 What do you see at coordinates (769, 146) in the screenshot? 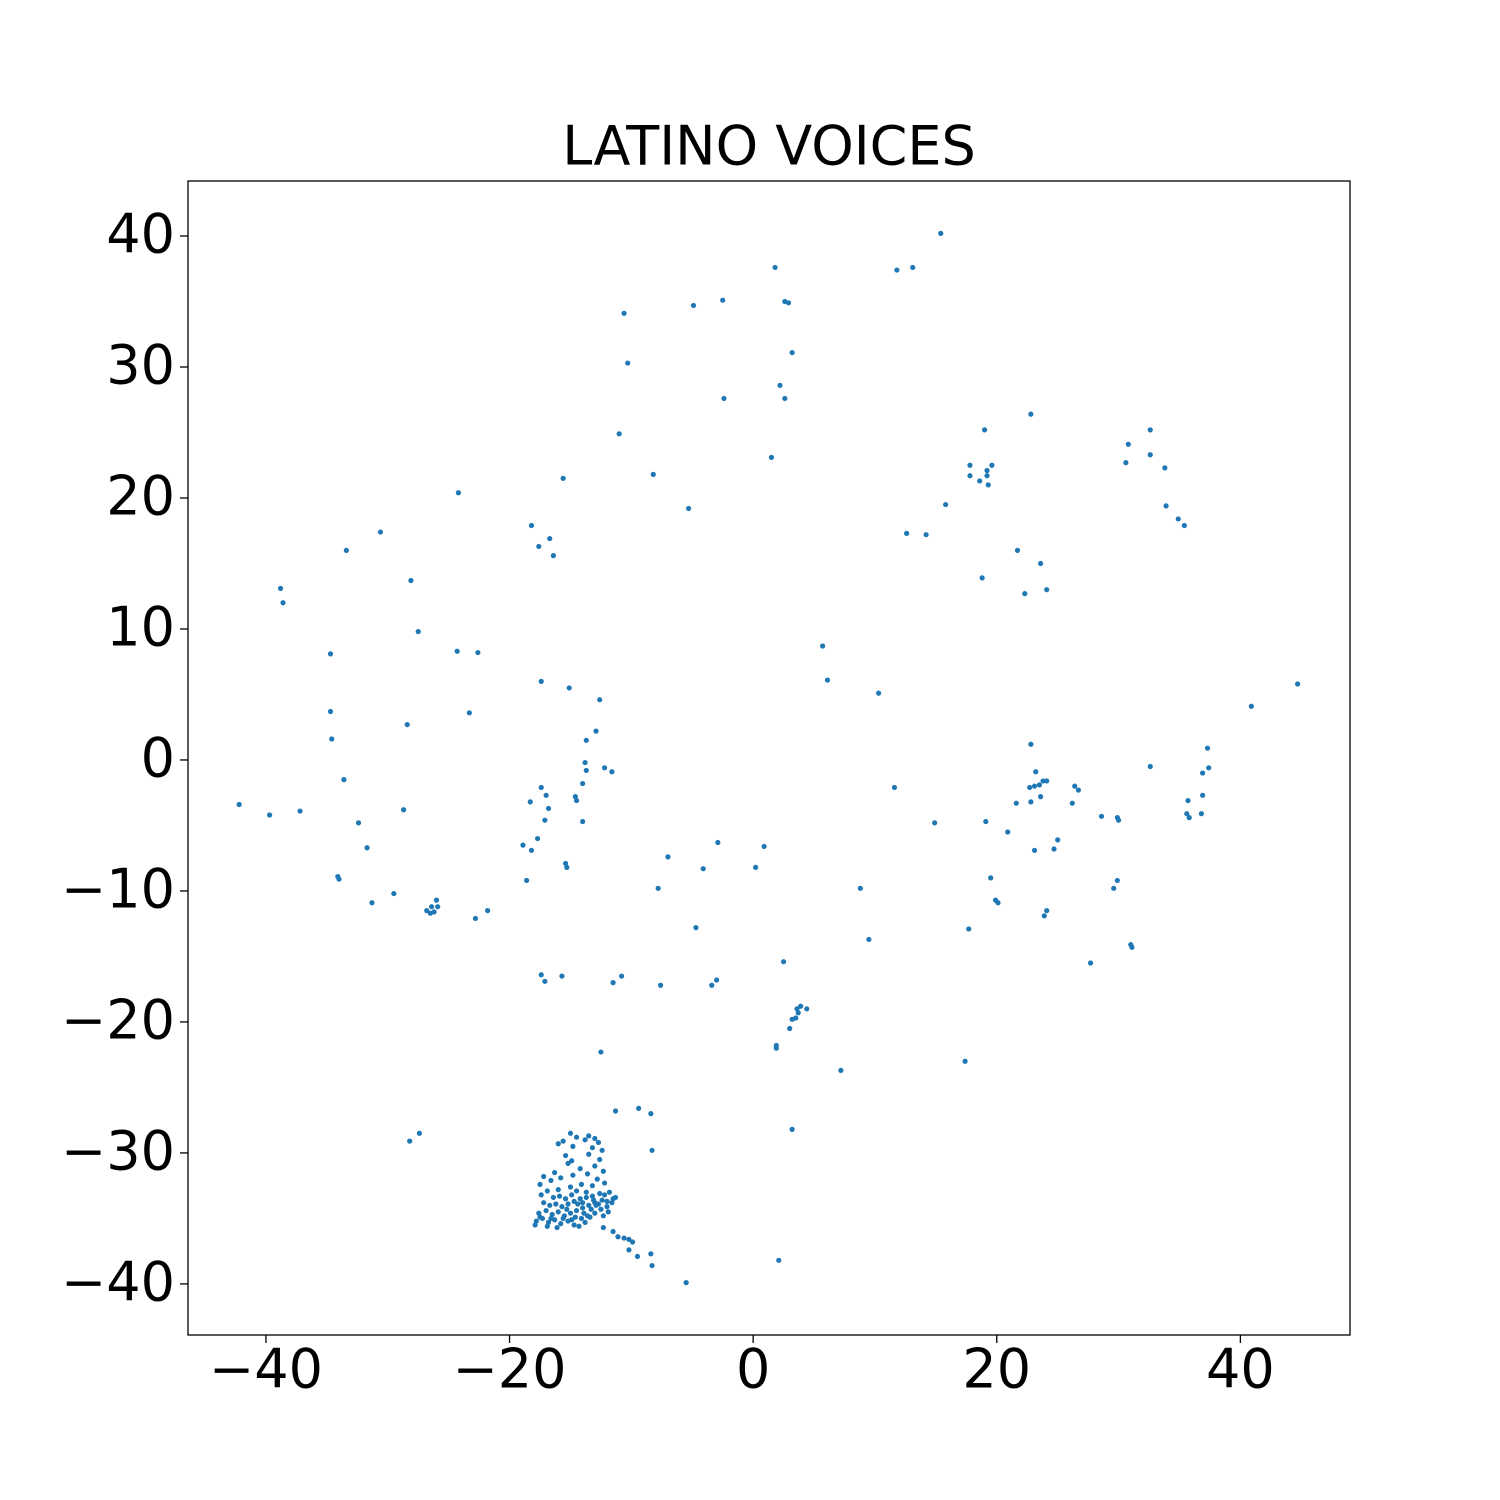
I see `chart-title: LATINO VOICES` at bounding box center [769, 146].